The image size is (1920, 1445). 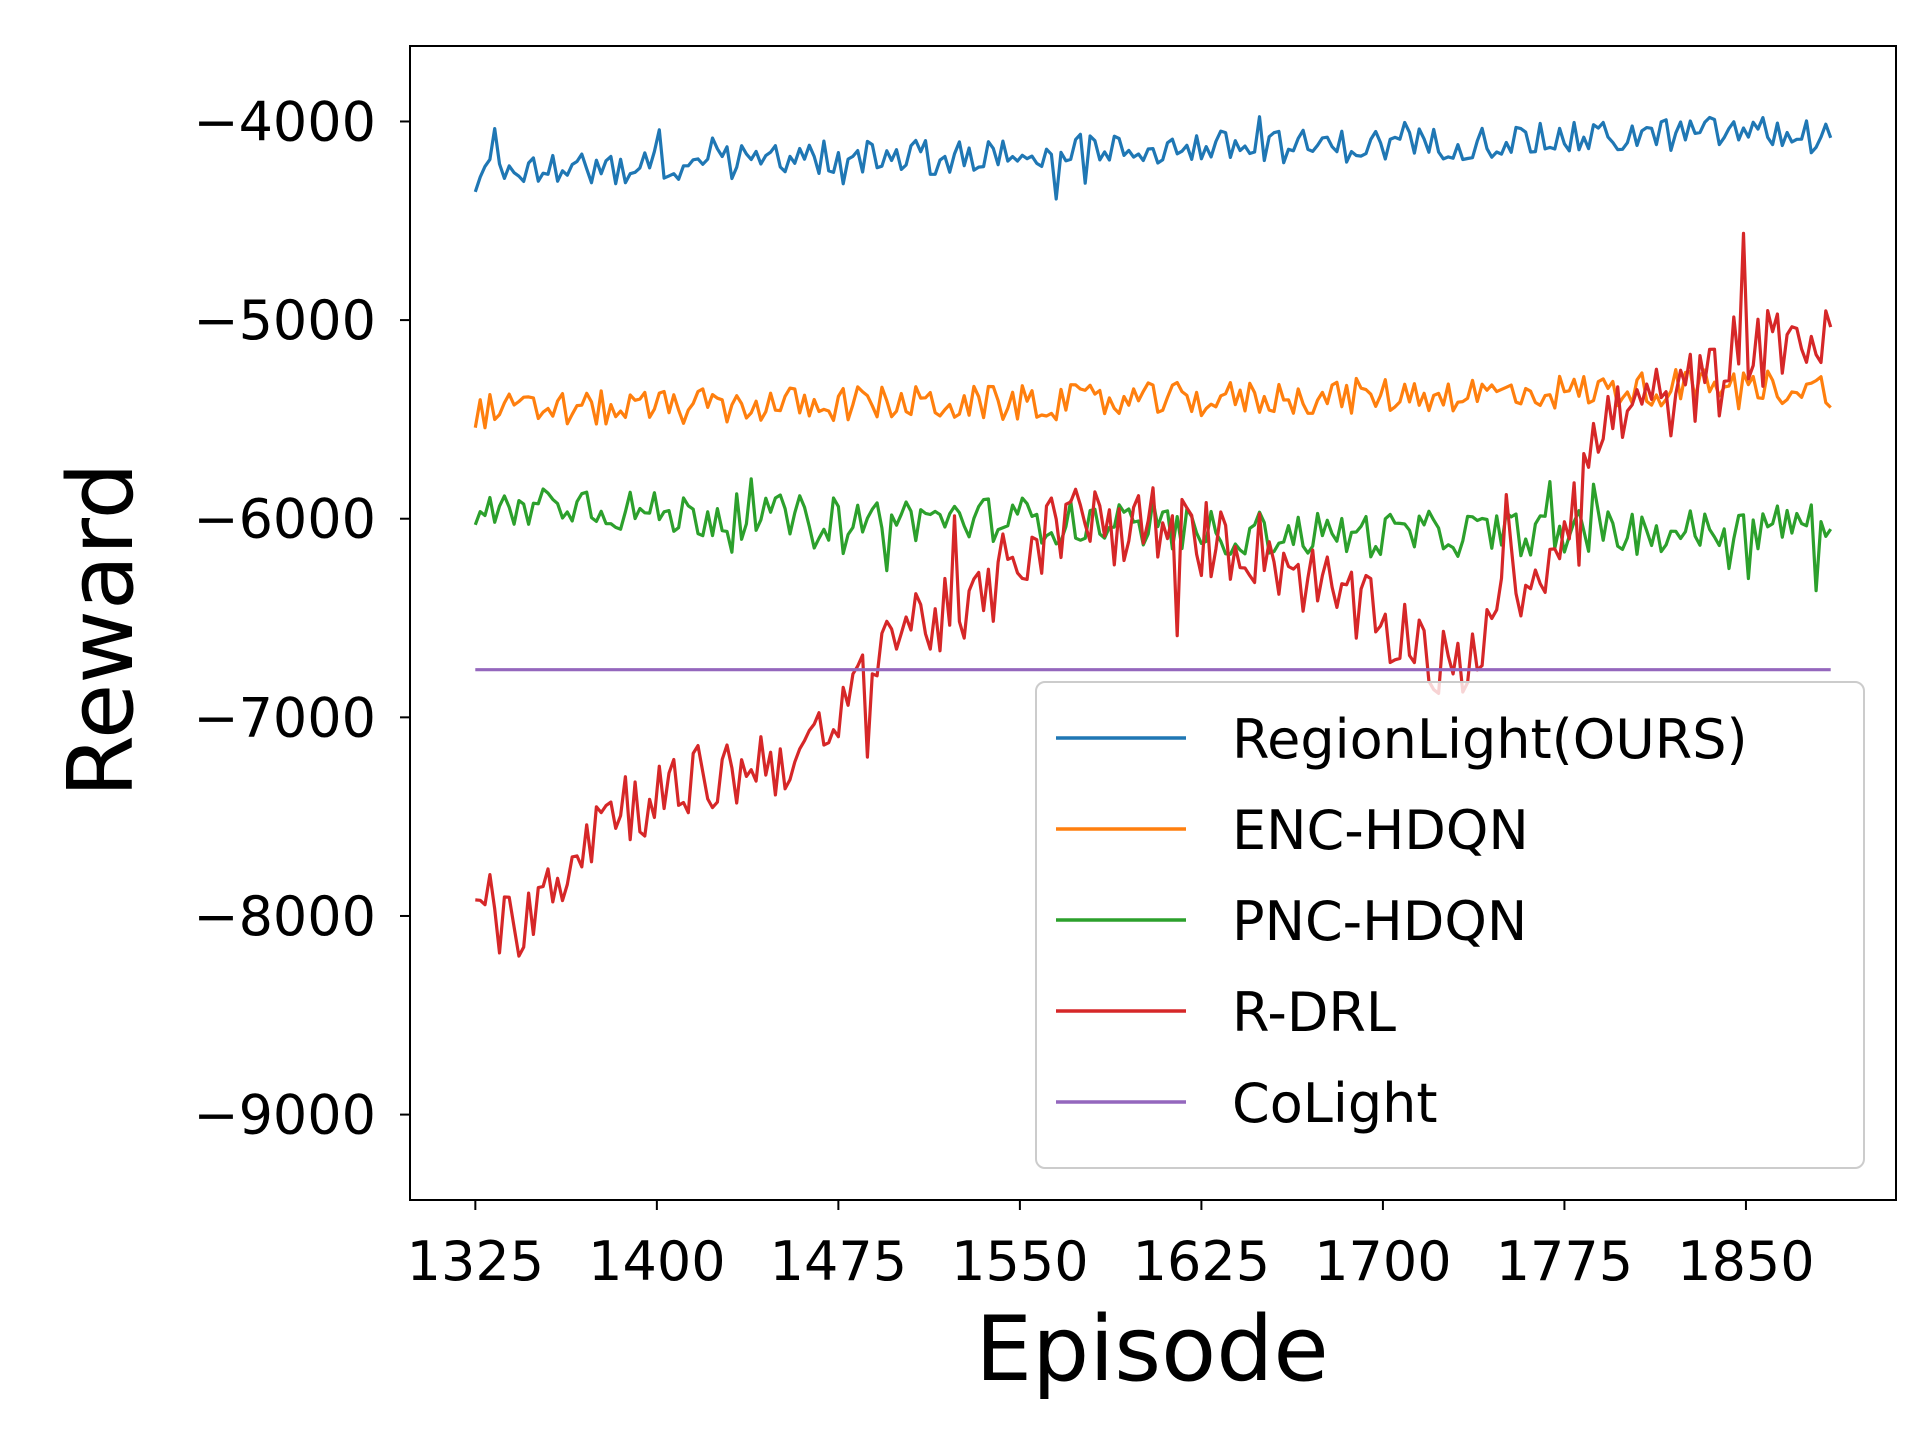 I want to click on x-tick-label: 1325, so click(x=475, y=1261).